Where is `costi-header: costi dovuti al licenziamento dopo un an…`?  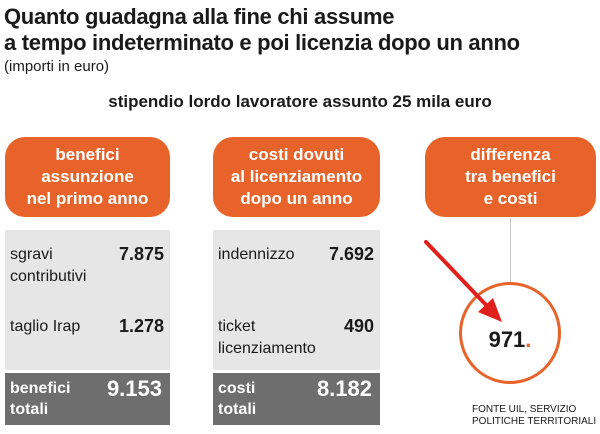
costi-header: costi dovuti al licenziamento dopo un an… is located at coordinates (296, 177).